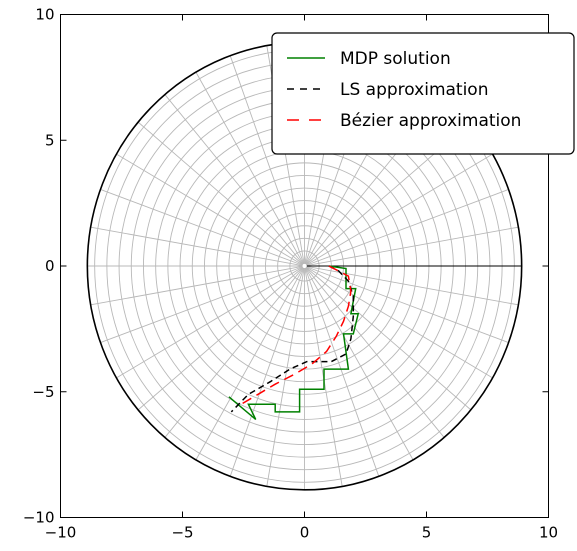 The image size is (577, 551). What do you see at coordinates (44, 15) in the screenshot?
I see `y-tick-label: 10` at bounding box center [44, 15].